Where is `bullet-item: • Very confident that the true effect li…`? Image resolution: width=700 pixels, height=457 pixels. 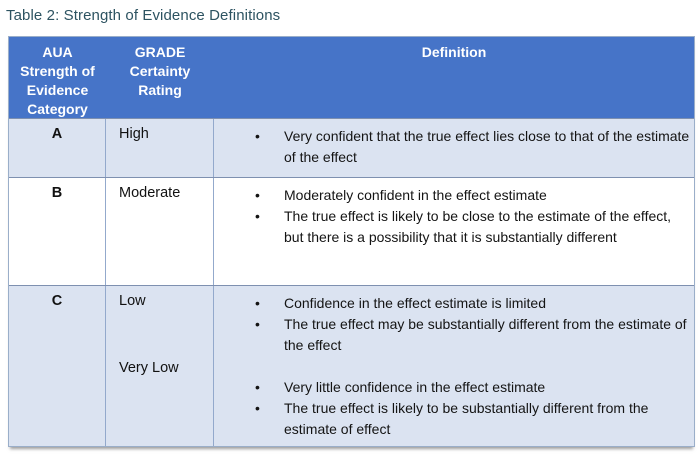
bullet-item: • Very confident that the true effect li… is located at coordinates (469, 147).